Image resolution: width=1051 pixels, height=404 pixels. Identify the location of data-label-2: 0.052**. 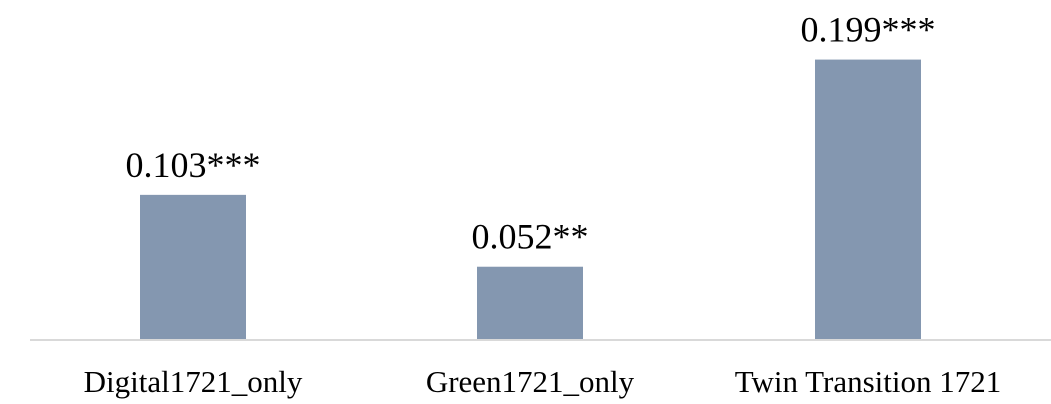
(530, 237).